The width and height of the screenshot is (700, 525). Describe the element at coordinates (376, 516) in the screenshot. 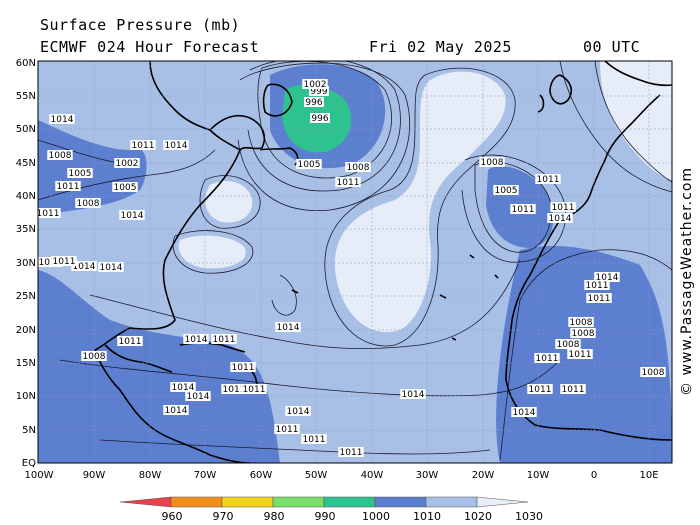

I see `colorbar-label: 1000` at that location.